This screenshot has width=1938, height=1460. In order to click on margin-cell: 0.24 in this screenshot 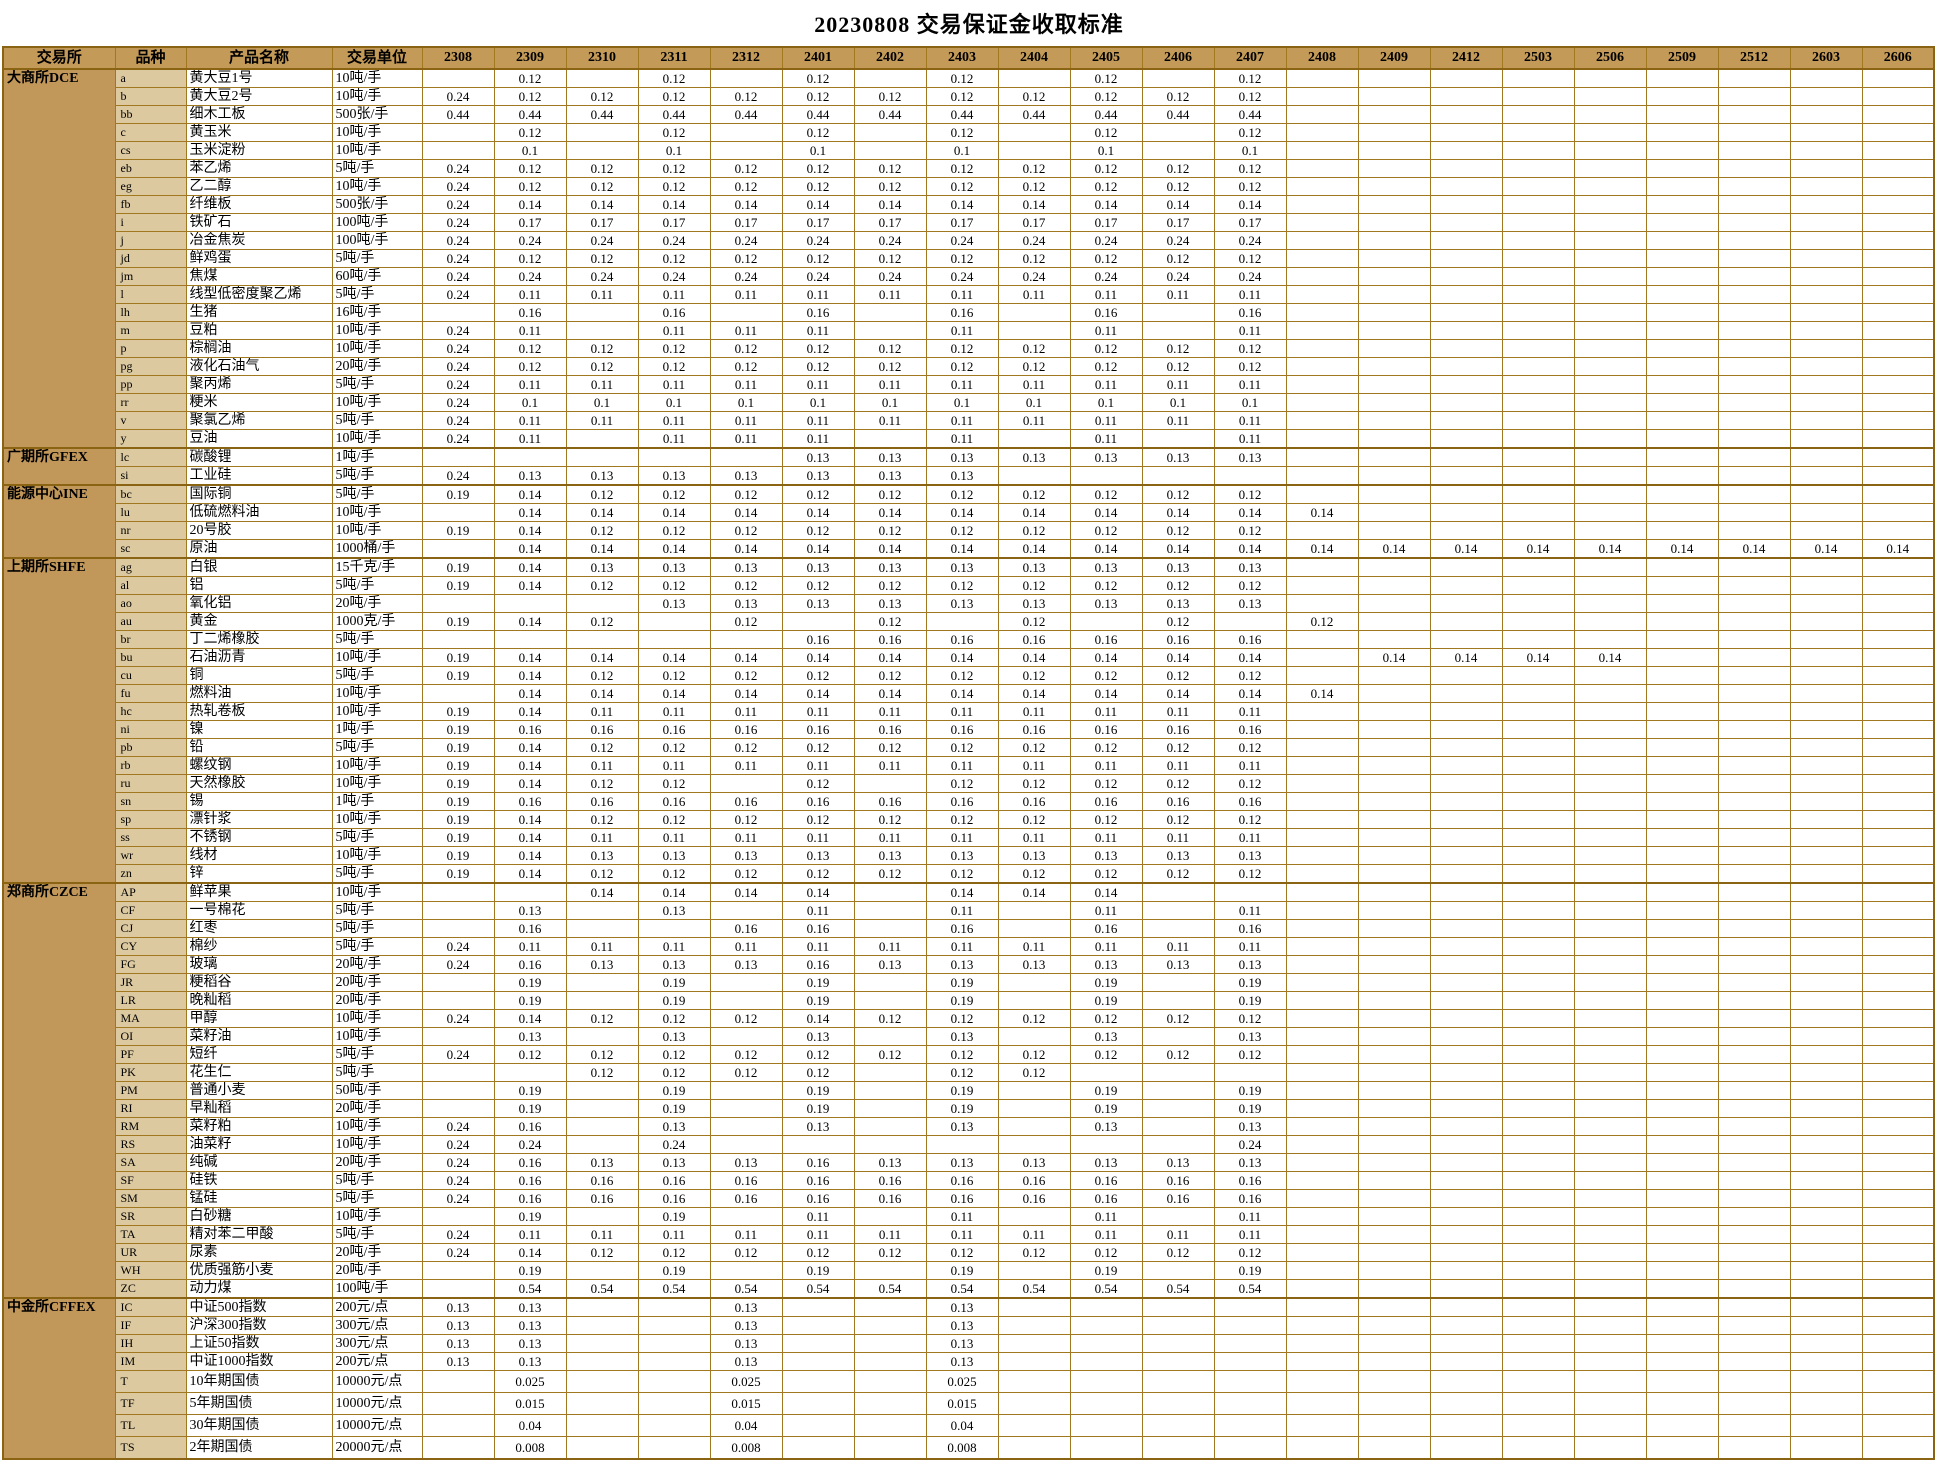, I will do `click(458, 420)`.